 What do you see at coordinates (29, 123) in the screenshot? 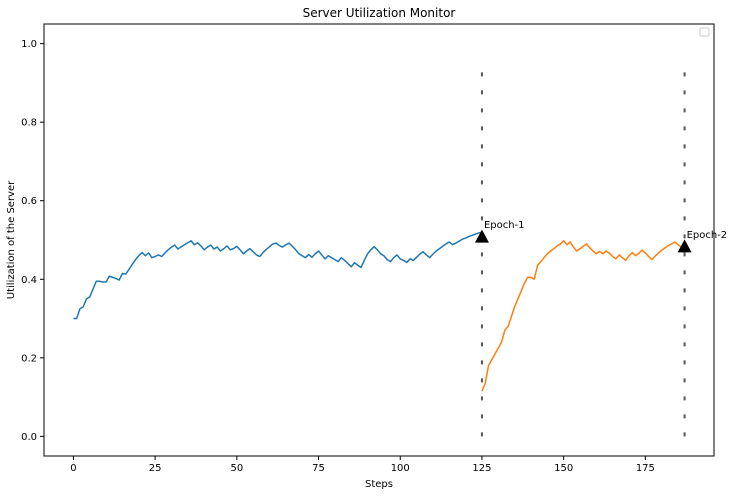
I see `y-tick-label: 0.8` at bounding box center [29, 123].